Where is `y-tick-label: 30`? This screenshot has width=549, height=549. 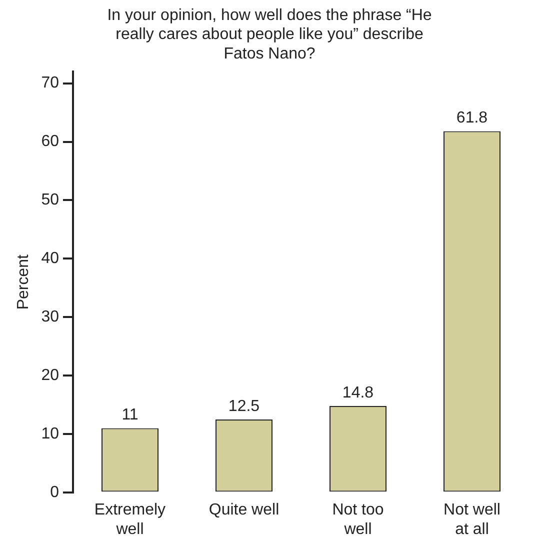
y-tick-label: 30 is located at coordinates (50, 317).